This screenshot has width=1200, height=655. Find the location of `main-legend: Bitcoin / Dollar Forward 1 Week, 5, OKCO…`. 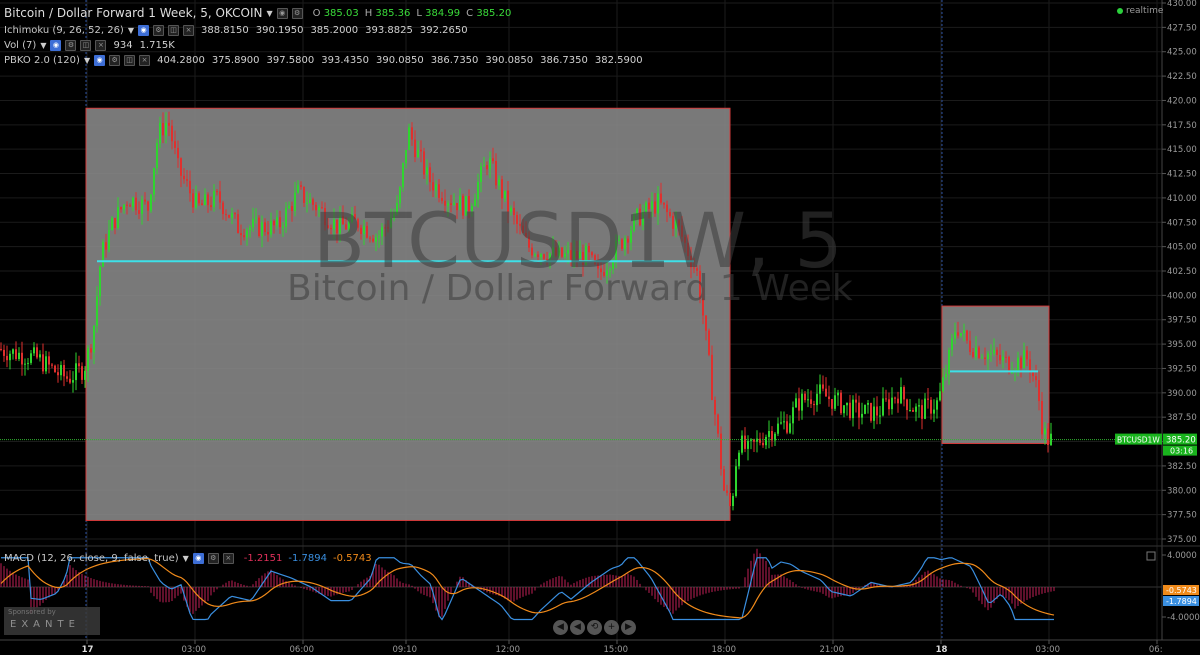

main-legend: Bitcoin / Dollar Forward 1 Week, 5, OKCO… is located at coordinates (257, 13).